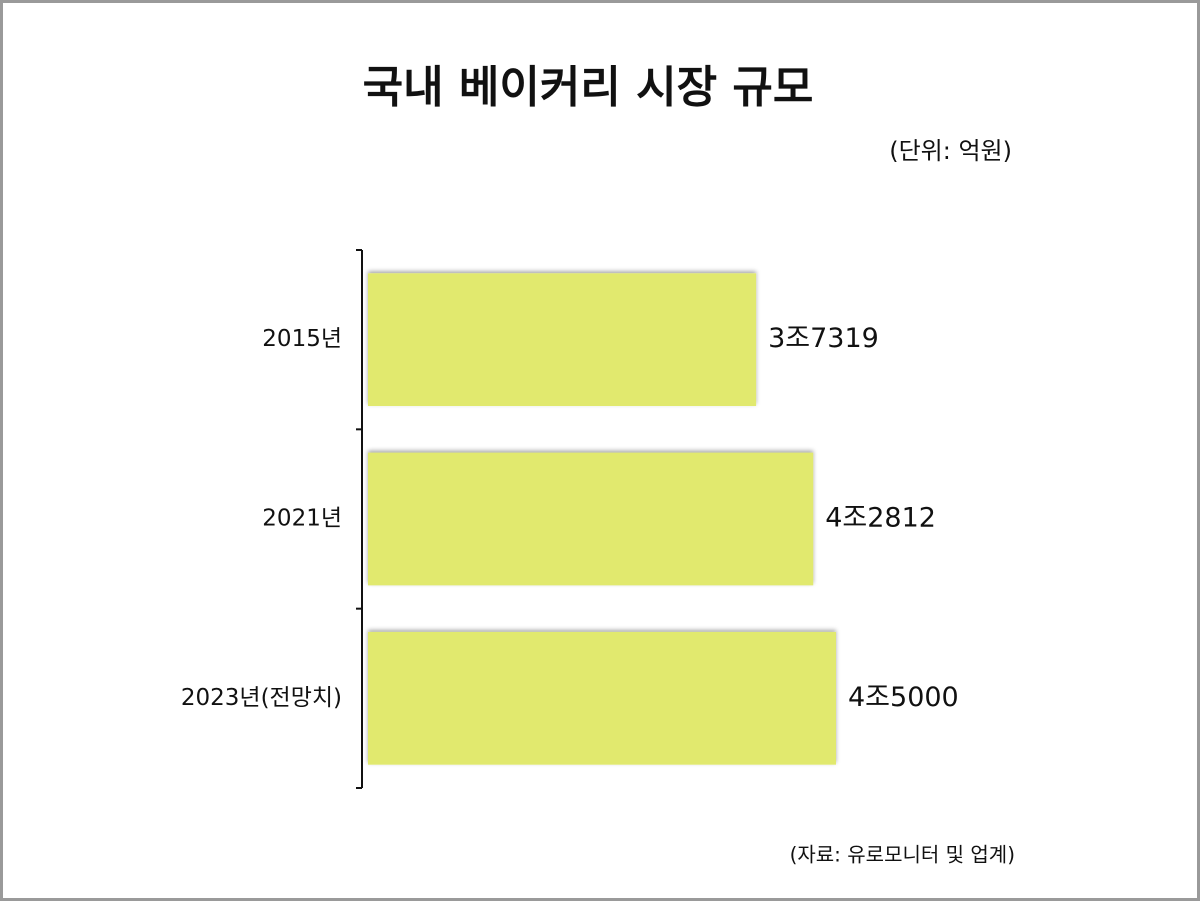 The height and width of the screenshot is (901, 1200). I want to click on y-tick-label: 2023년(전망치), so click(261, 698).